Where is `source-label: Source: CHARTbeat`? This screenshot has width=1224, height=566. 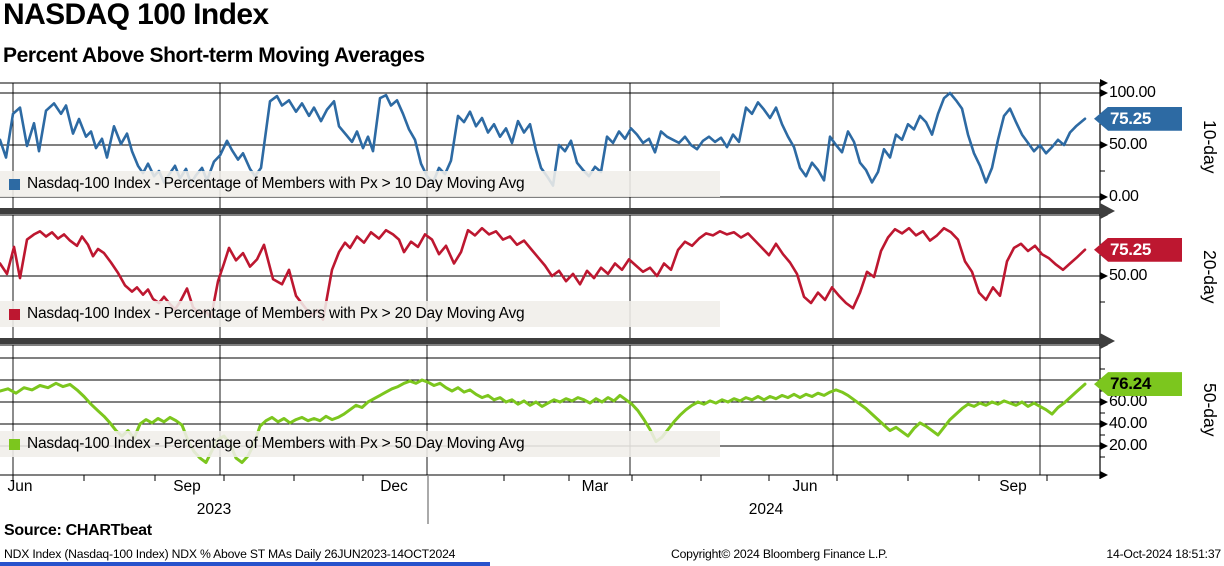 source-label: Source: CHARTbeat is located at coordinates (78, 530).